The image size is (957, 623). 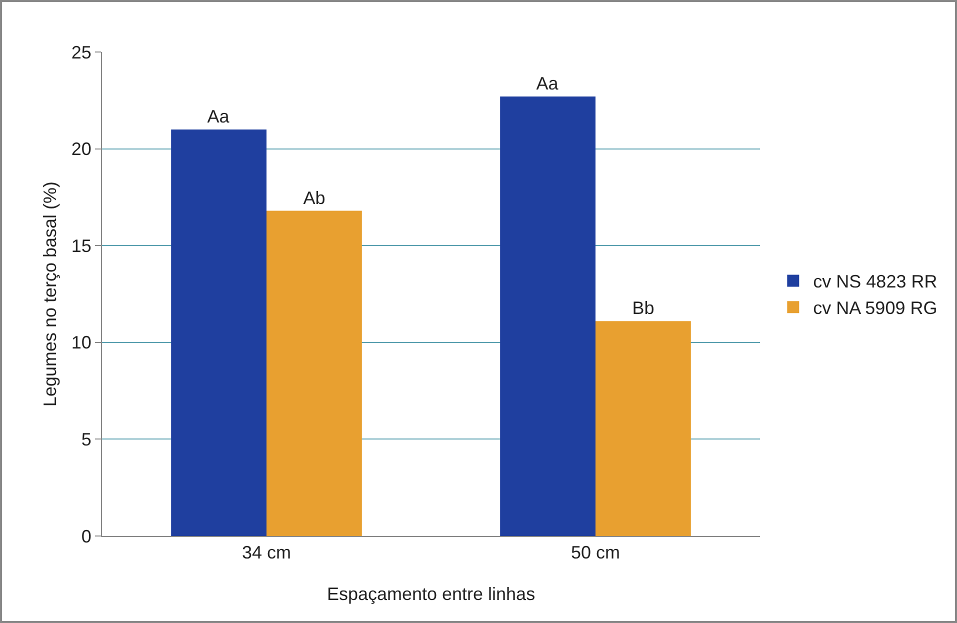 What do you see at coordinates (81, 342) in the screenshot?
I see `y-tick-label: 10` at bounding box center [81, 342].